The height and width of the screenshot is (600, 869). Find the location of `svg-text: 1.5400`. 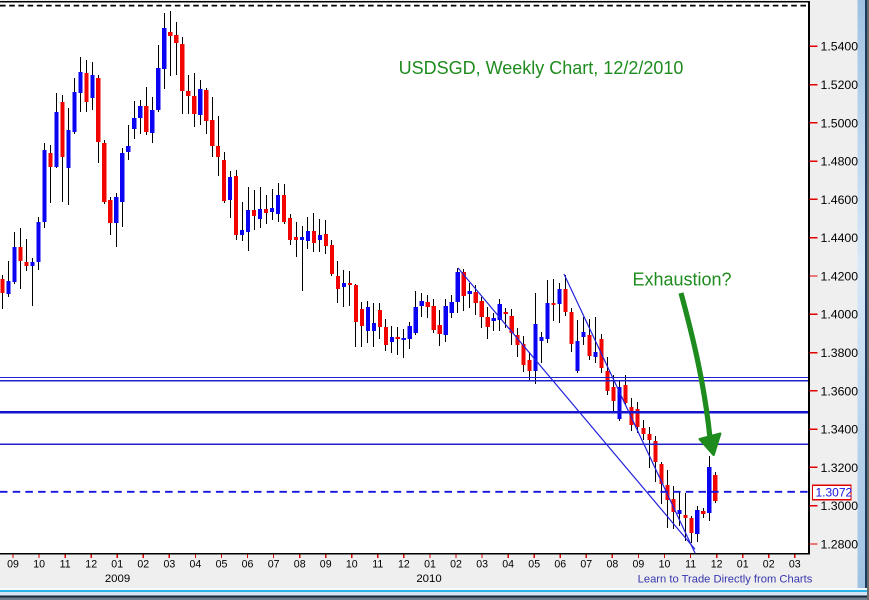

svg-text: 1.5400 is located at coordinates (840, 47).